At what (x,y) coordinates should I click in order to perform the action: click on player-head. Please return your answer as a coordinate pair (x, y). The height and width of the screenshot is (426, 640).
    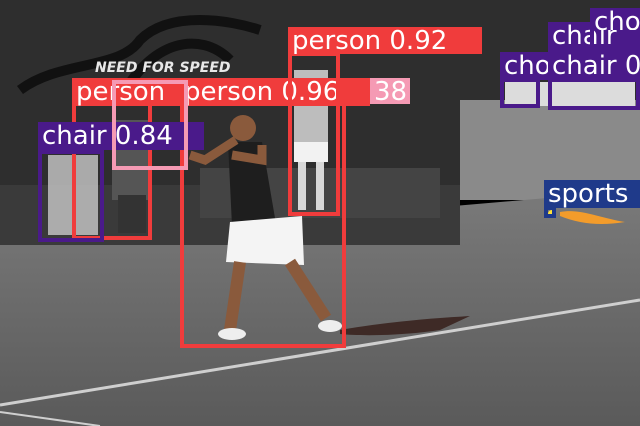
    Looking at the image, I should click on (243, 128).